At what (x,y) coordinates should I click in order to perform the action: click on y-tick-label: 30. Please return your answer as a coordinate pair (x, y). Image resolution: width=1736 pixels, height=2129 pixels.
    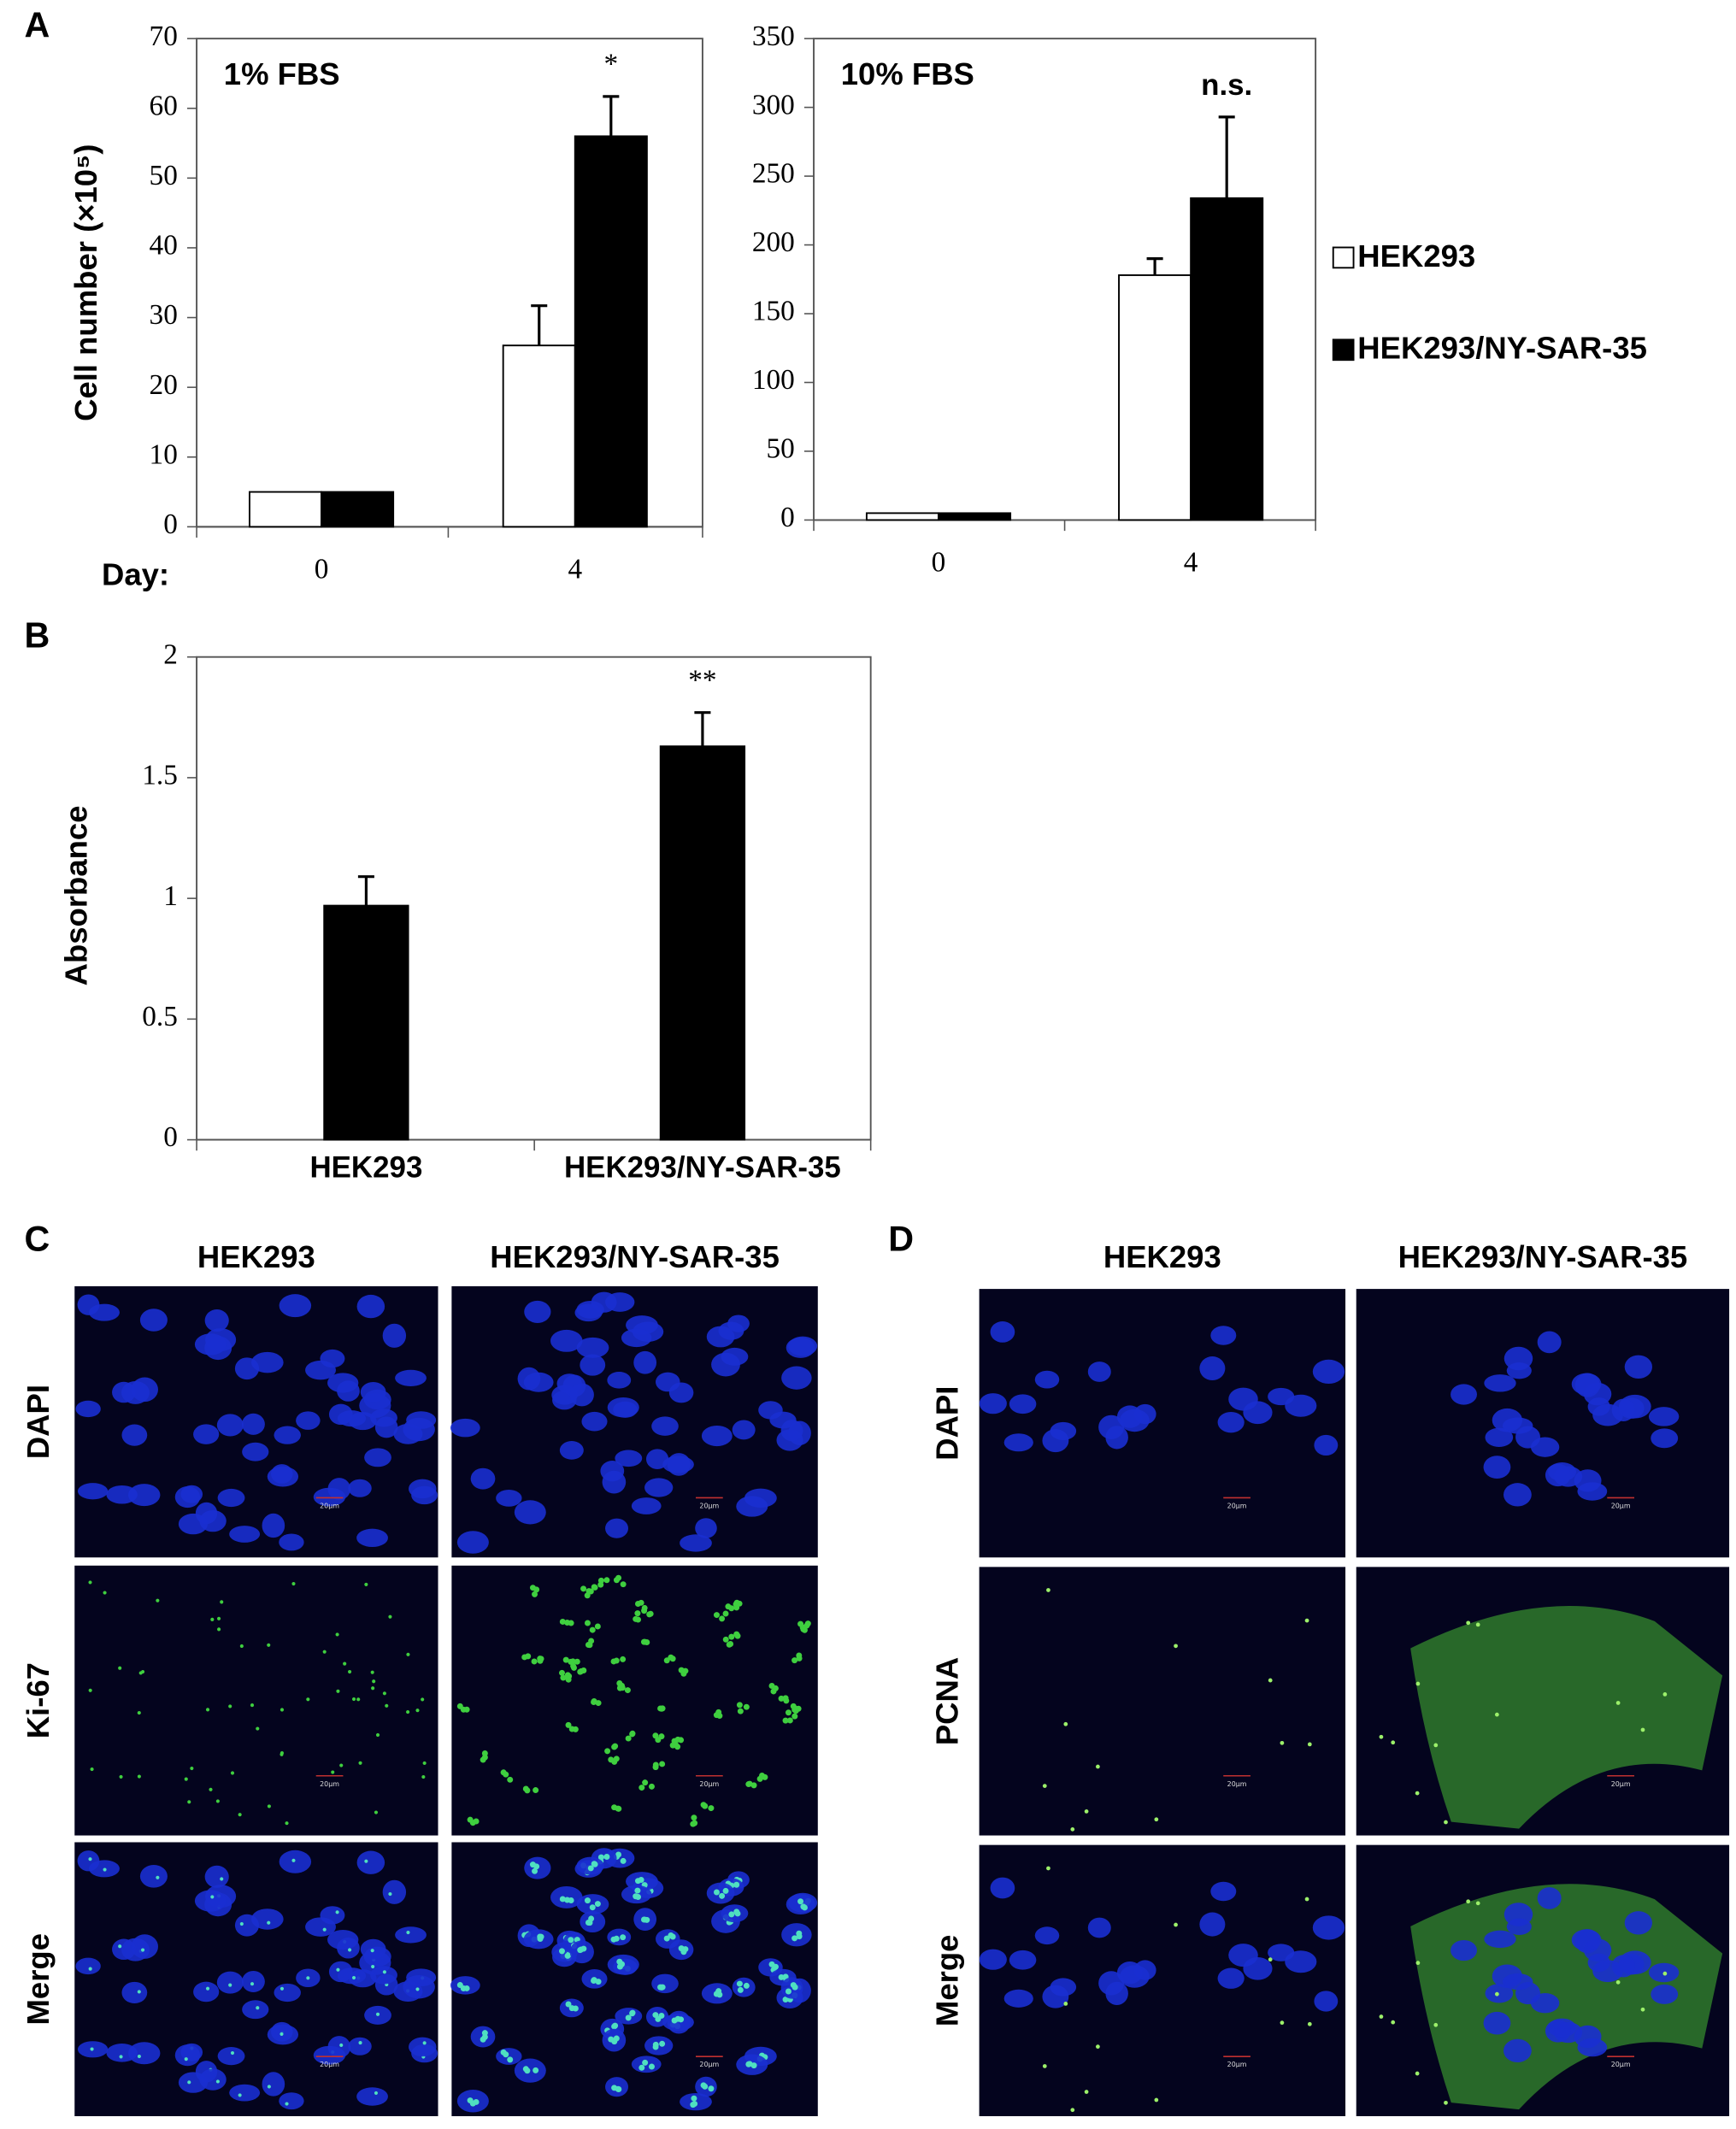
    Looking at the image, I should click on (164, 315).